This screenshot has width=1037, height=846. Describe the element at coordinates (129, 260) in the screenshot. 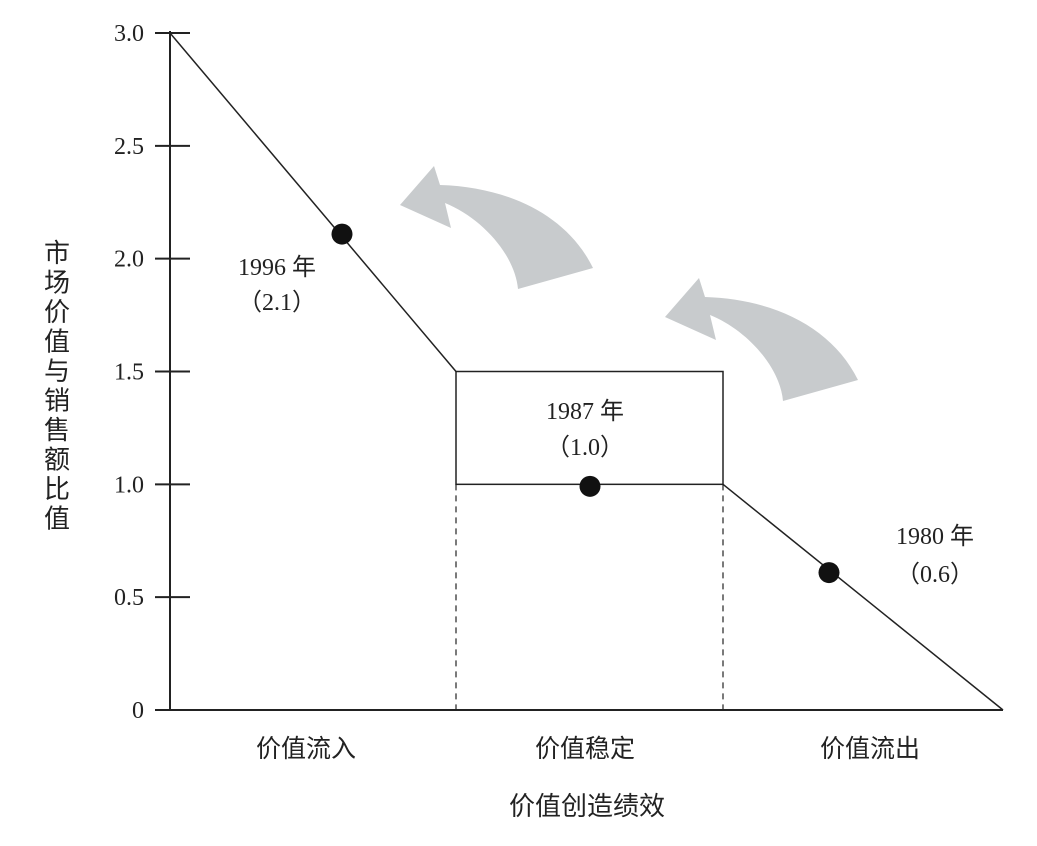

I see `y-tick-label: 2.0` at that location.